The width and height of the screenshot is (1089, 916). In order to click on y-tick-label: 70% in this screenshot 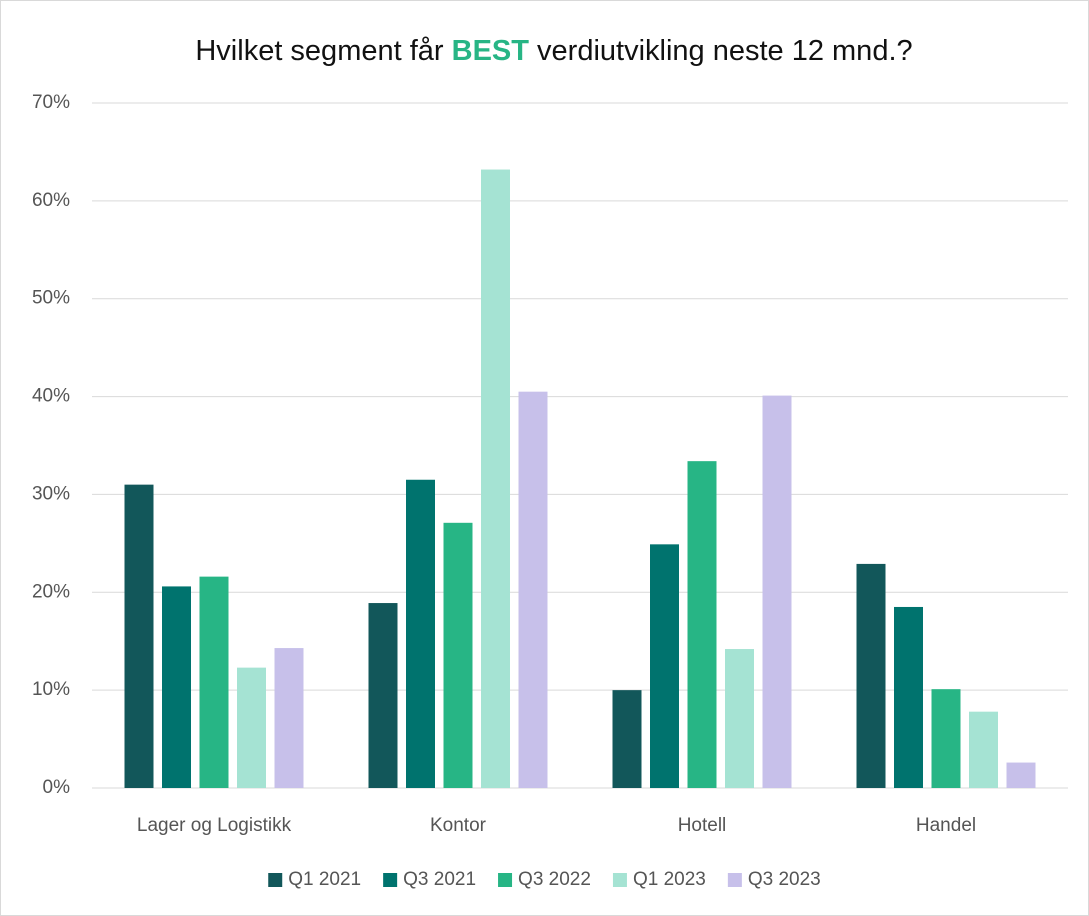, I will do `click(51, 102)`.